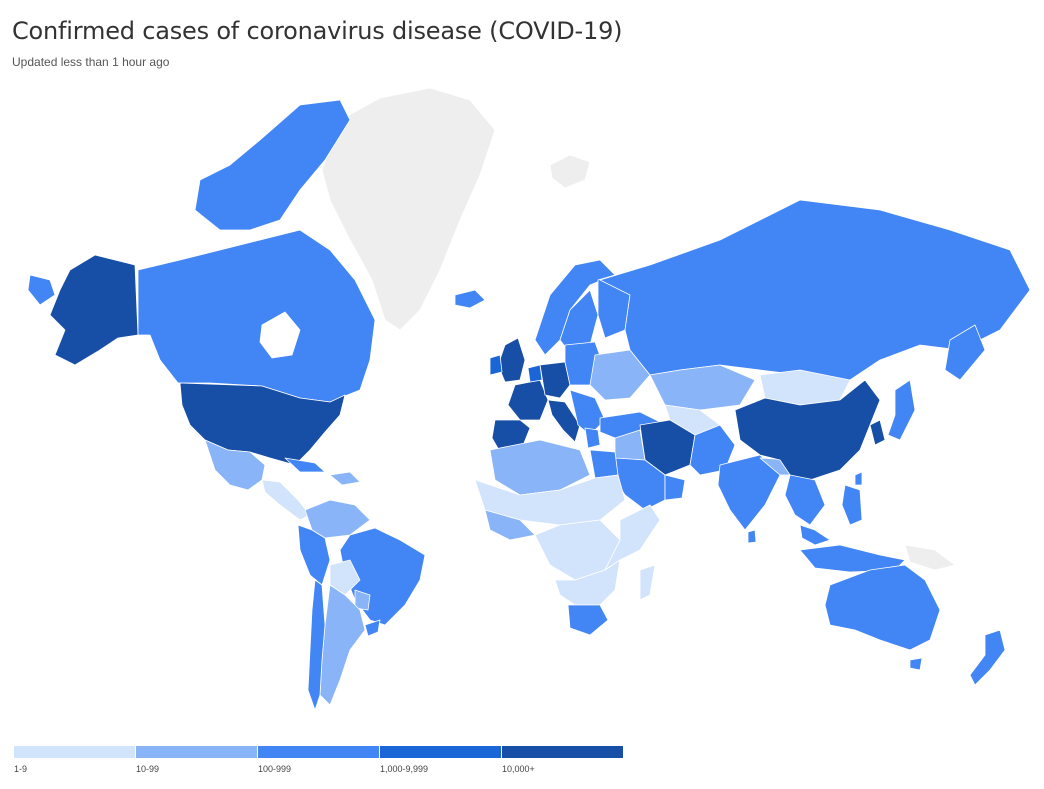 This screenshot has width=1044, height=789. What do you see at coordinates (262, 424) in the screenshot?
I see `region-usa` at bounding box center [262, 424].